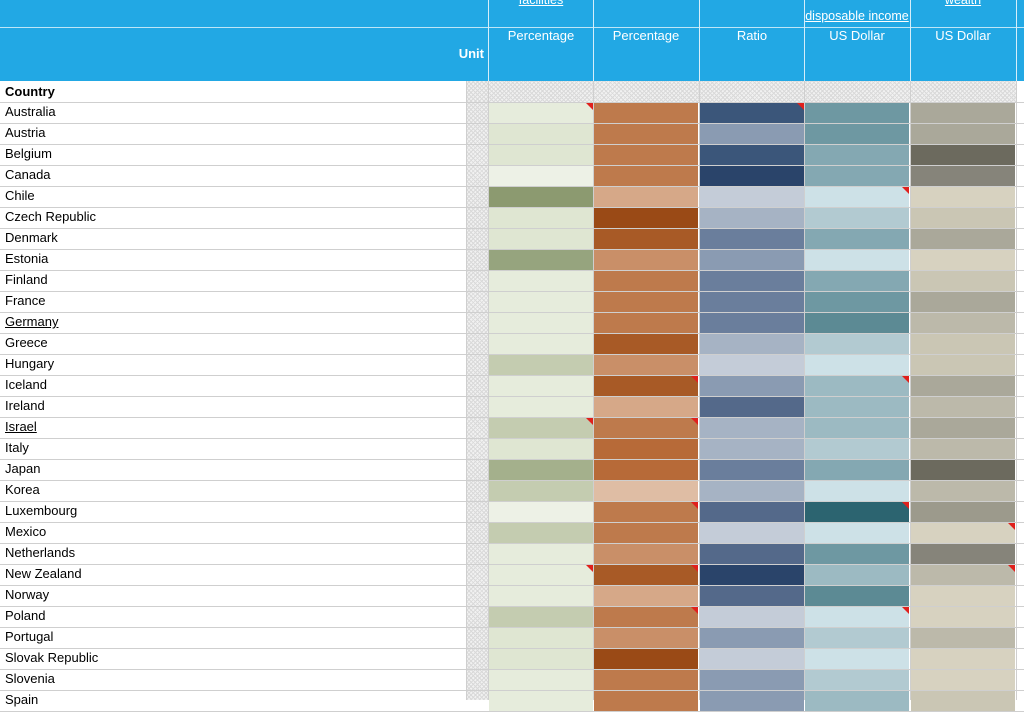 The image size is (1024, 712). What do you see at coordinates (541, 3) in the screenshot?
I see `column-title-link: facilities` at bounding box center [541, 3].